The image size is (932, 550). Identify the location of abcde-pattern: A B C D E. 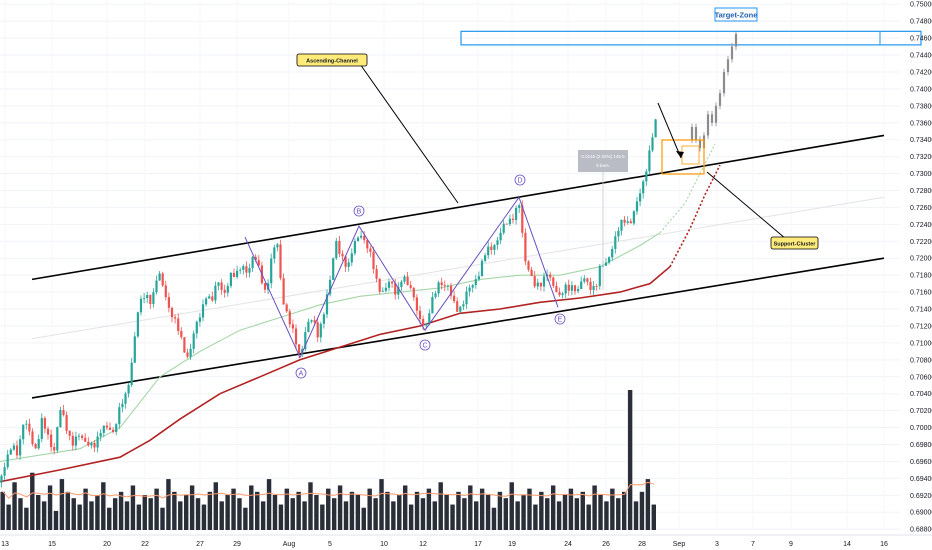
(405, 276).